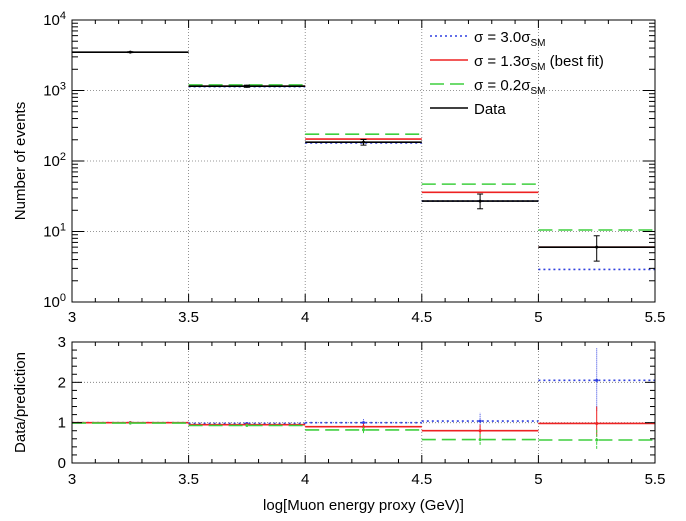  Describe the element at coordinates (54, 301) in the screenshot. I see `events-y-tick-label: 10⁰` at that location.